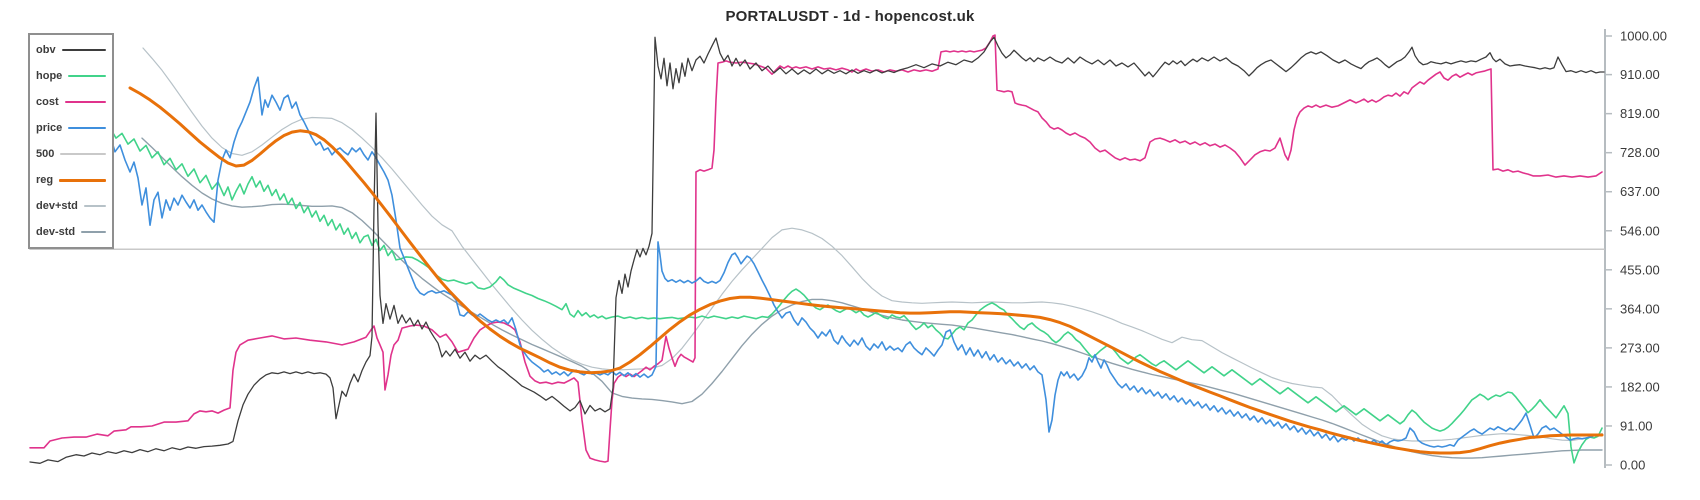  I want to click on y-axis-label: 1000.00, so click(1643, 36).